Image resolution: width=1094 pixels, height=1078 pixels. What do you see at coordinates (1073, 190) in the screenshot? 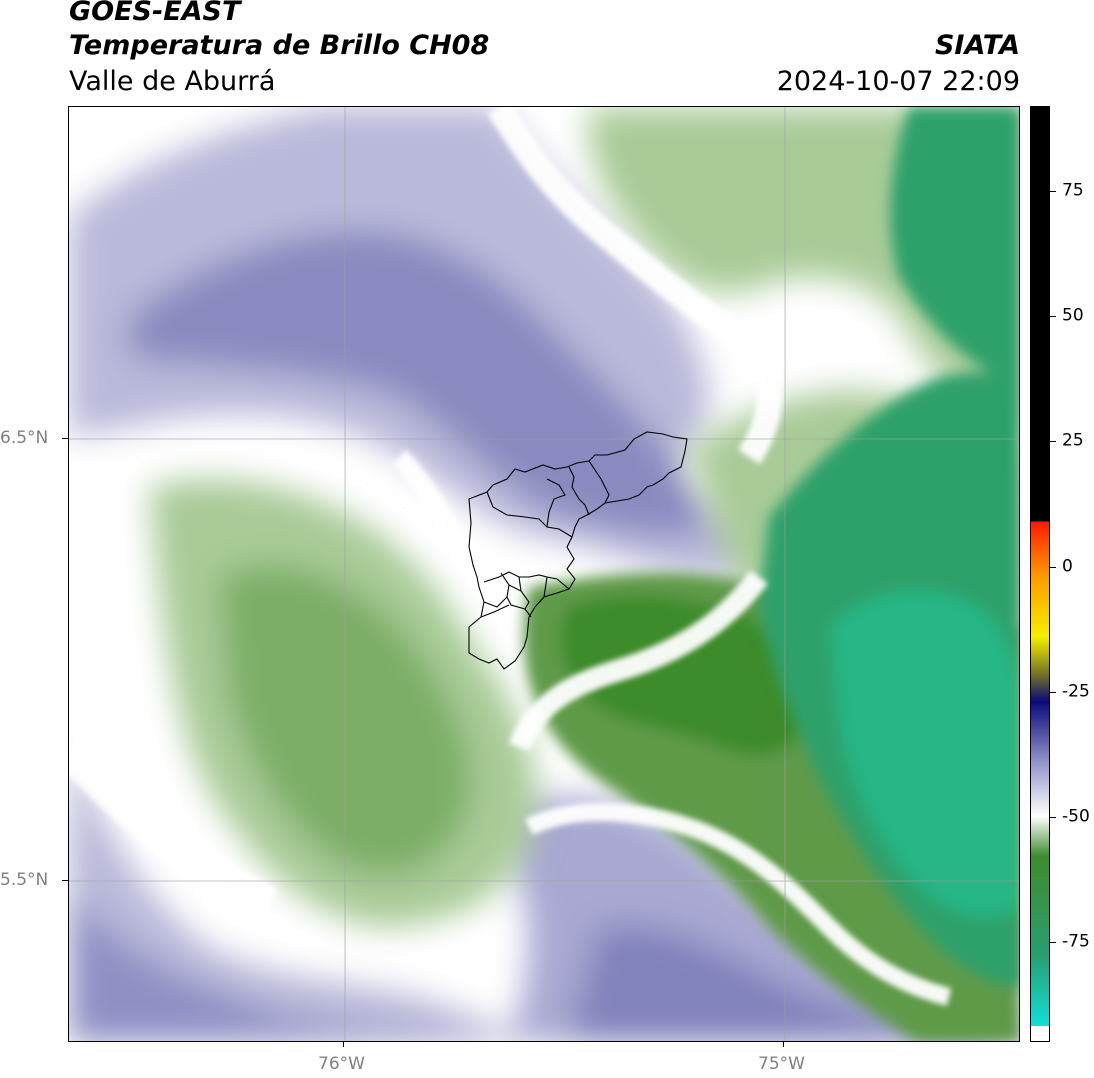
I see `colorbar-tick-label: 75` at bounding box center [1073, 190].